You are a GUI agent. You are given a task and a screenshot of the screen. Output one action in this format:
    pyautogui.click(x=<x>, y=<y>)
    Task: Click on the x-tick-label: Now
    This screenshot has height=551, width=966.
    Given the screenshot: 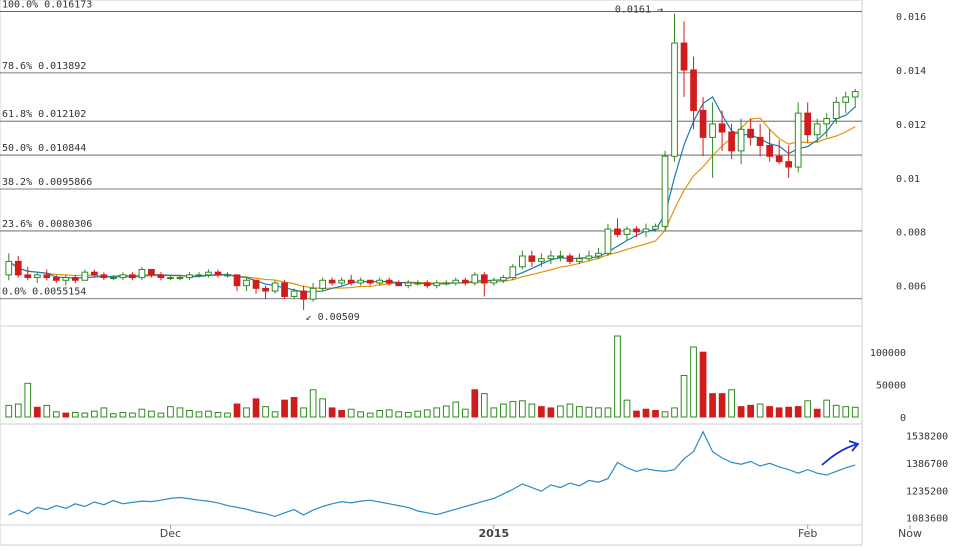 What is the action you would take?
    pyautogui.click(x=910, y=533)
    